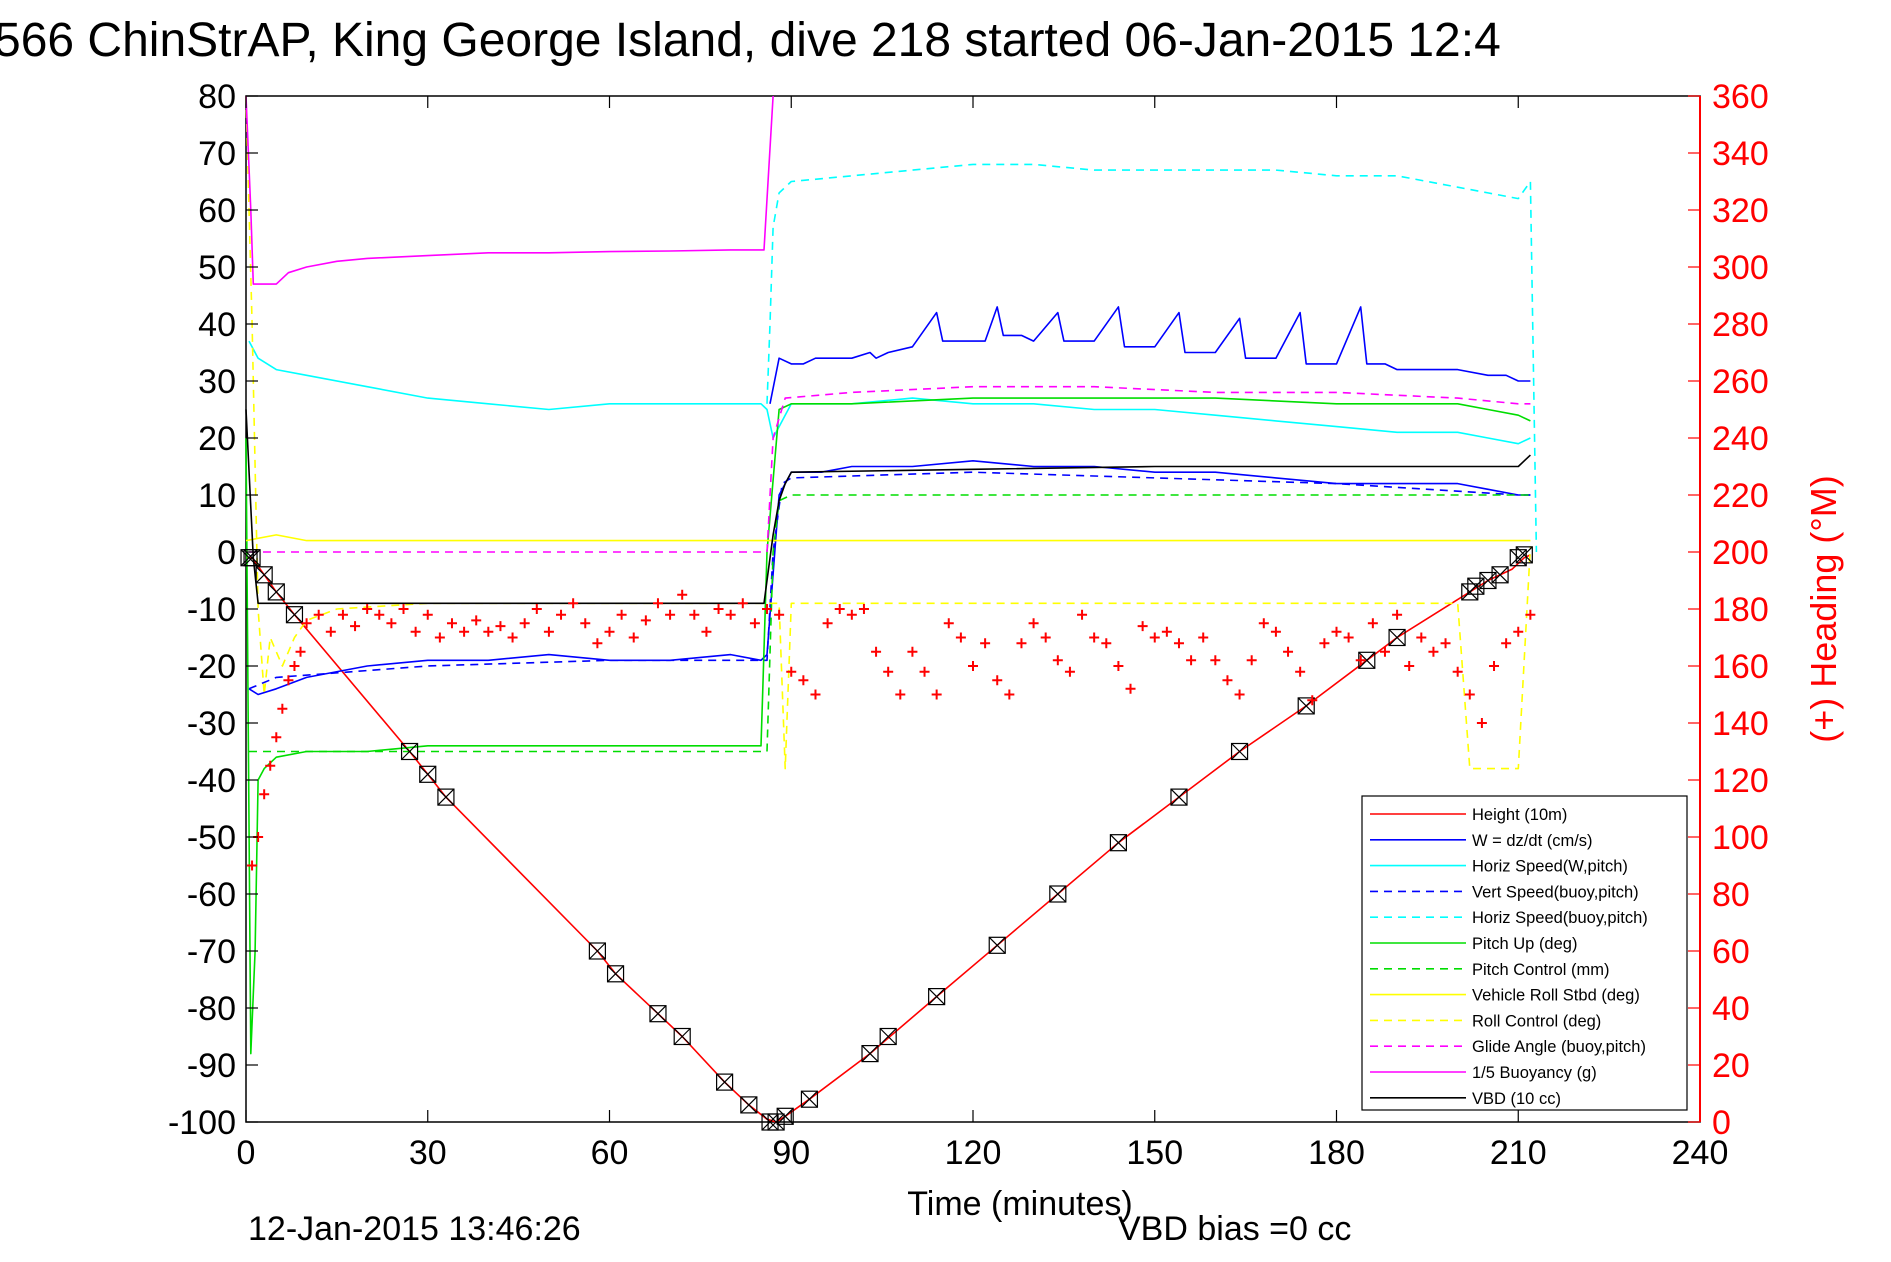  Describe the element at coordinates (211, 952) in the screenshot. I see `y-tick-label: -70` at that location.